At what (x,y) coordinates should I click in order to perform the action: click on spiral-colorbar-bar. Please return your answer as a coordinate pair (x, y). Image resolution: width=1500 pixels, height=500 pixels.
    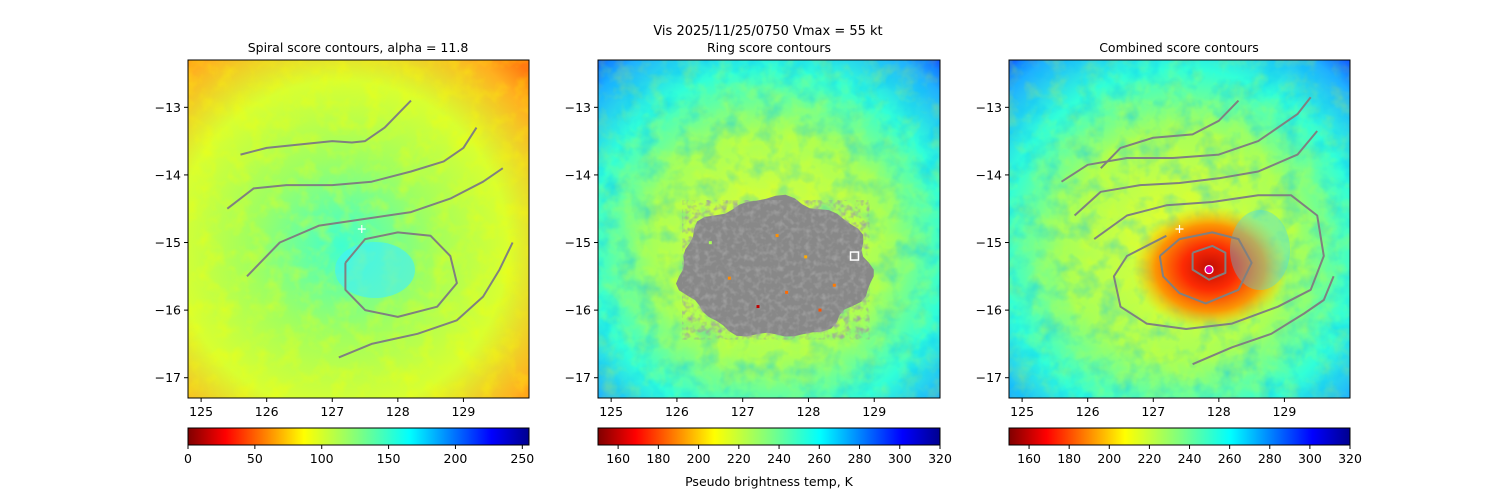
    Looking at the image, I should click on (358, 436).